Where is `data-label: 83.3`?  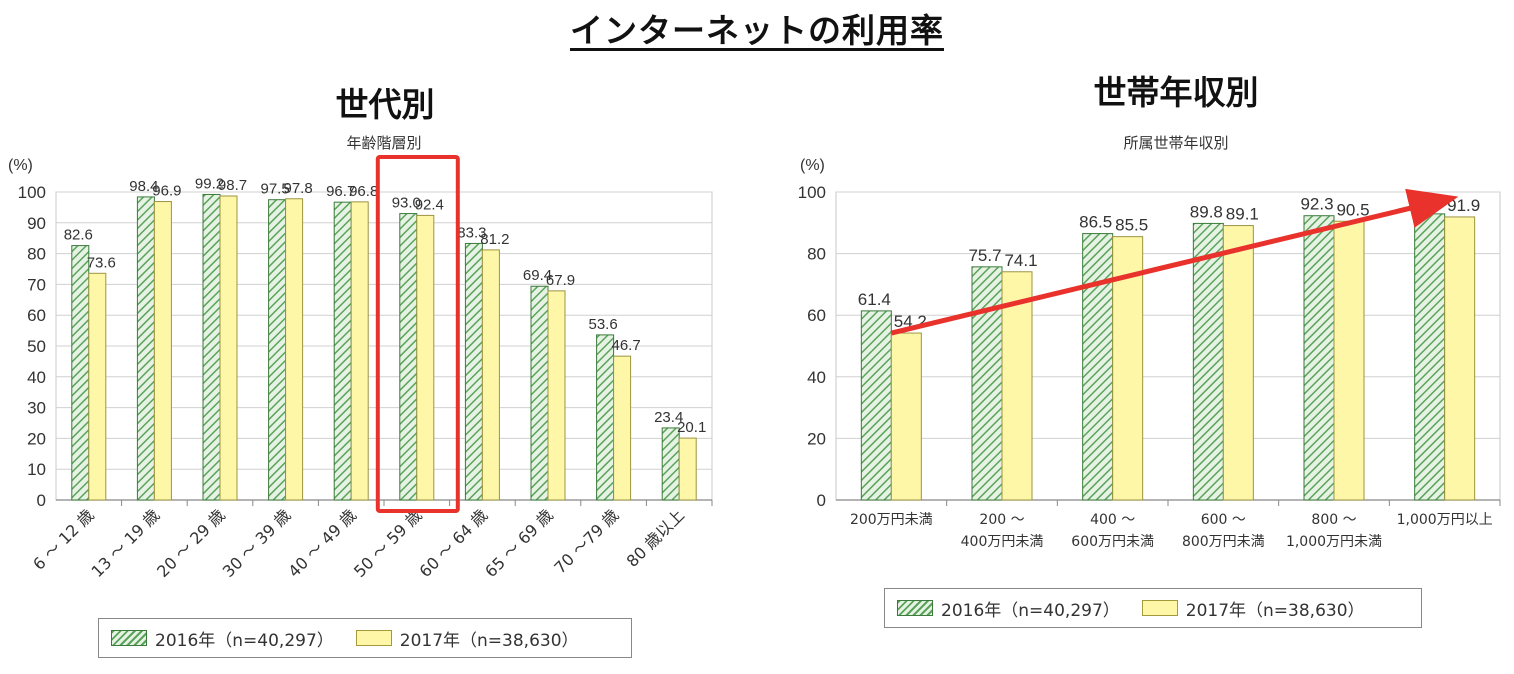 data-label: 83.3 is located at coordinates (471, 232).